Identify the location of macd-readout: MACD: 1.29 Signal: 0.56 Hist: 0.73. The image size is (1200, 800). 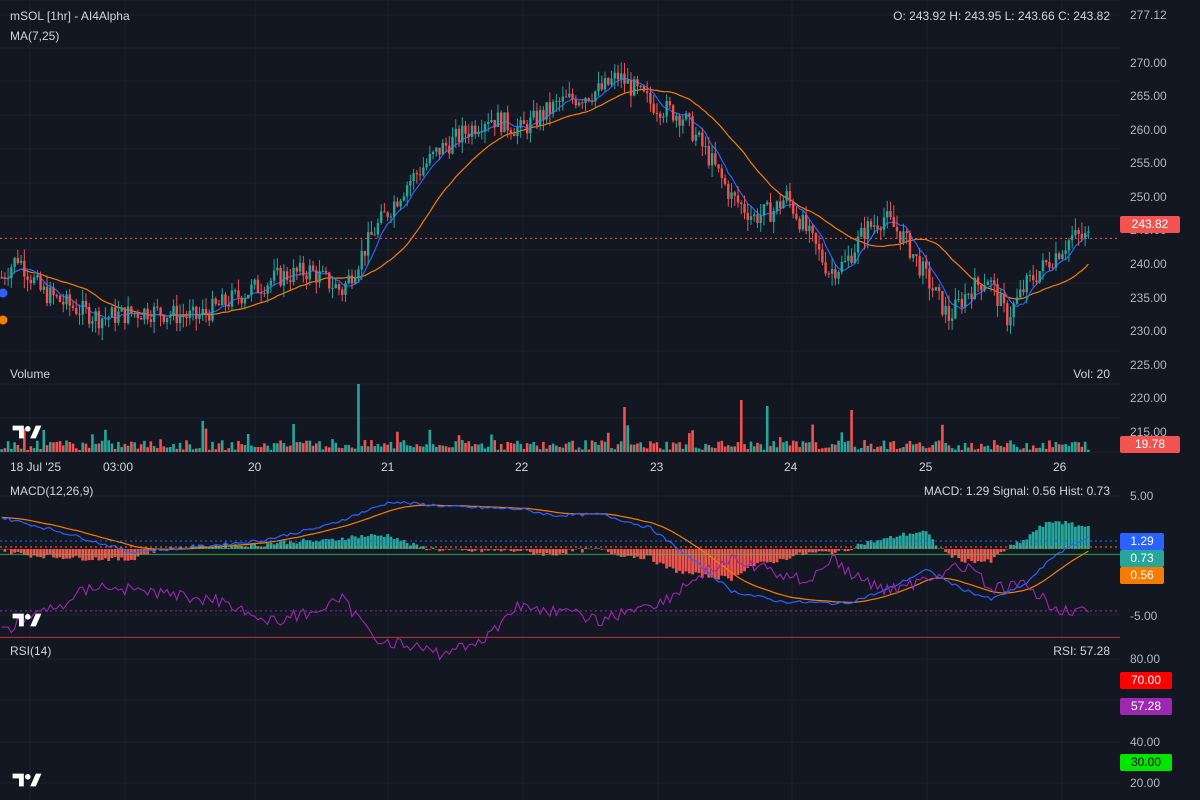
(1016, 491).